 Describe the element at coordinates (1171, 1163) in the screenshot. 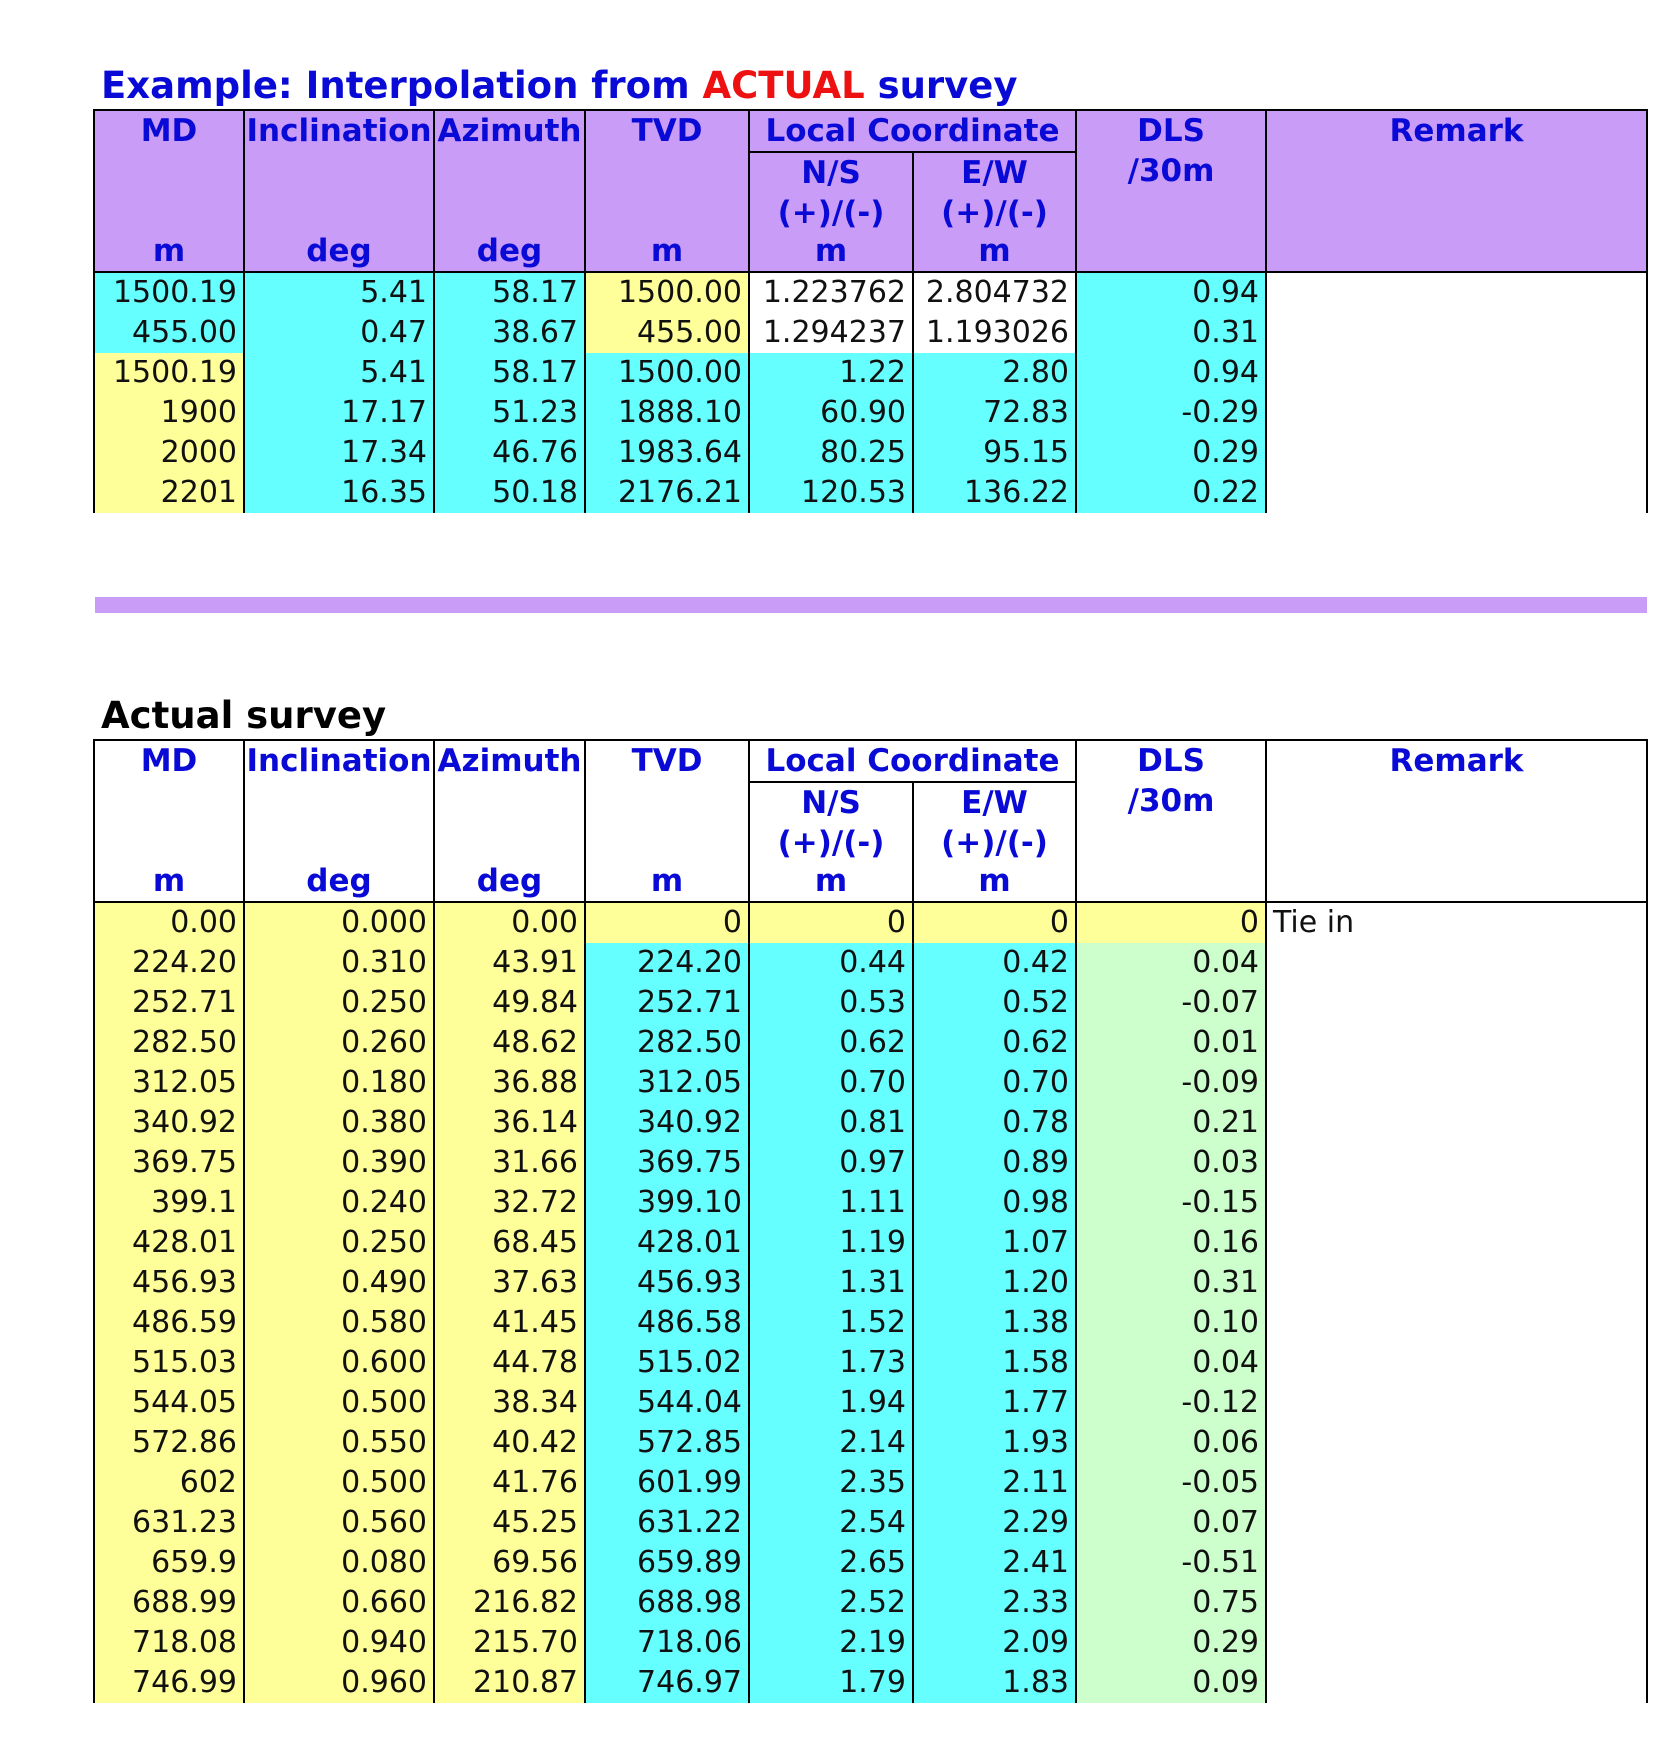

I see `dls-cell: 0.03` at that location.